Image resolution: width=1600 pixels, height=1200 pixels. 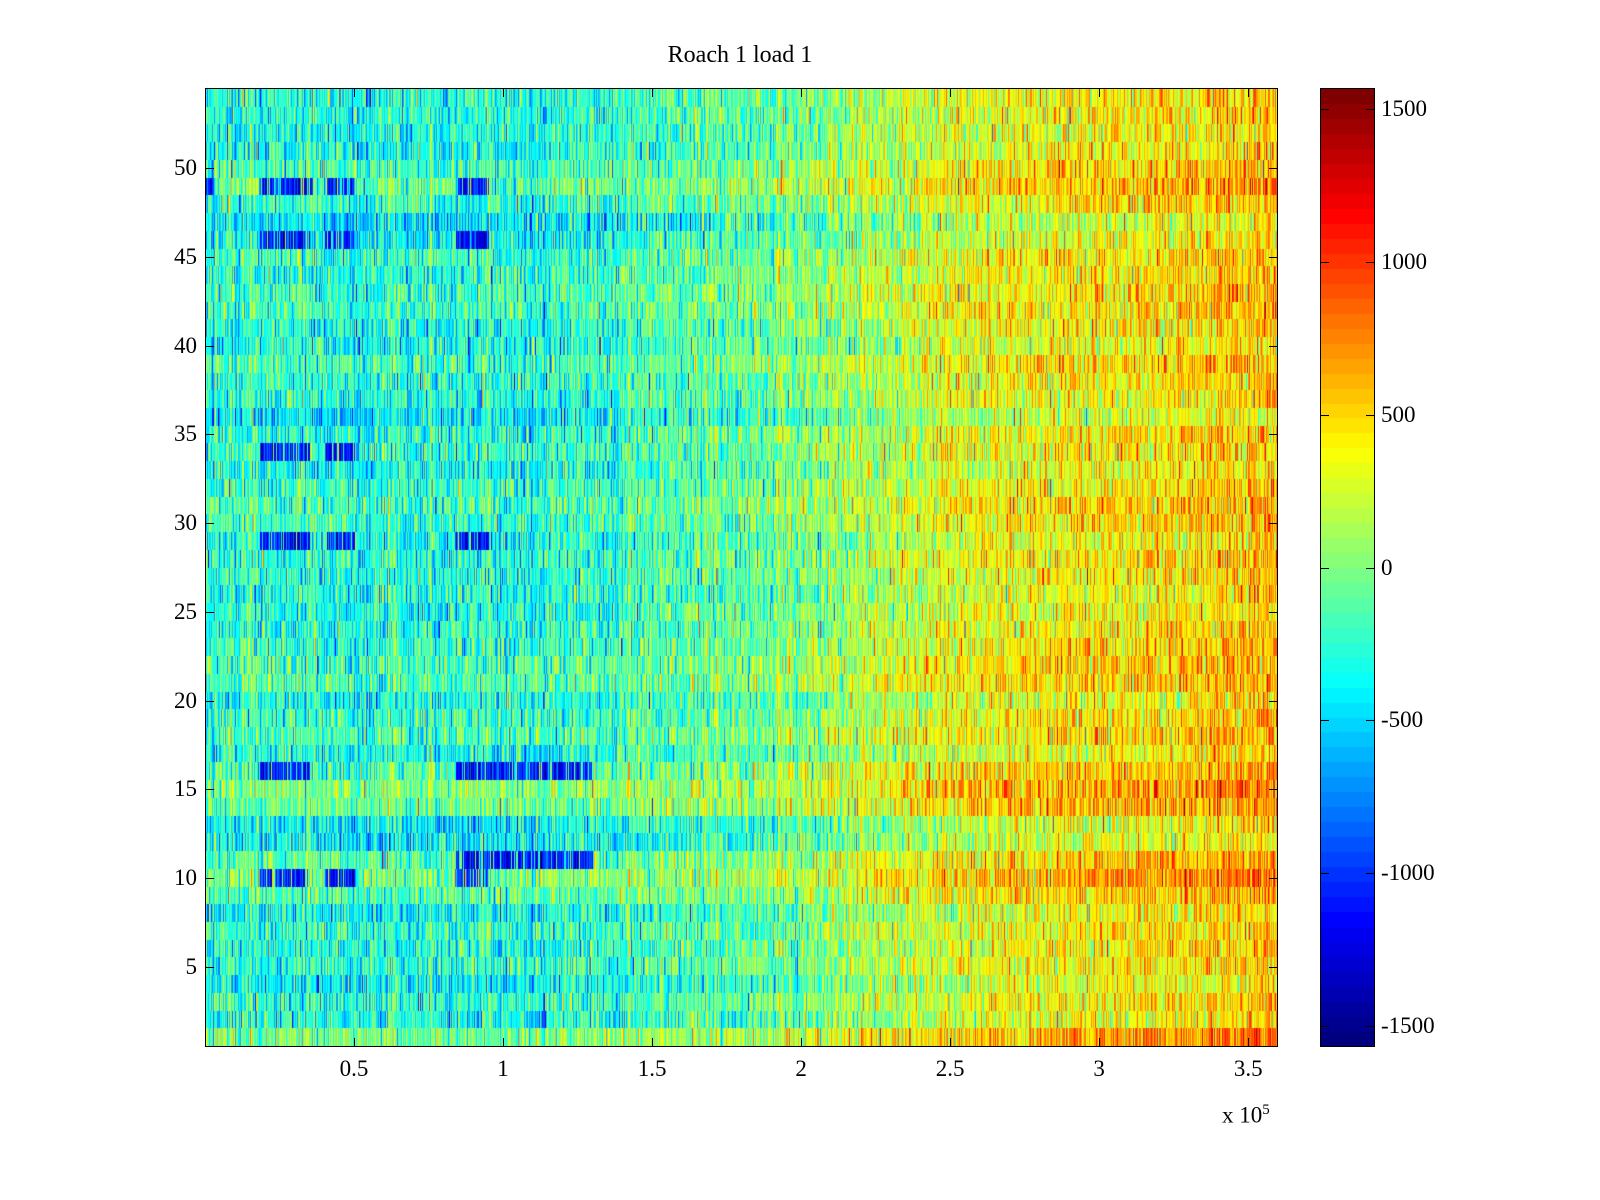 What do you see at coordinates (185, 167) in the screenshot?
I see `y-tick-label: 50` at bounding box center [185, 167].